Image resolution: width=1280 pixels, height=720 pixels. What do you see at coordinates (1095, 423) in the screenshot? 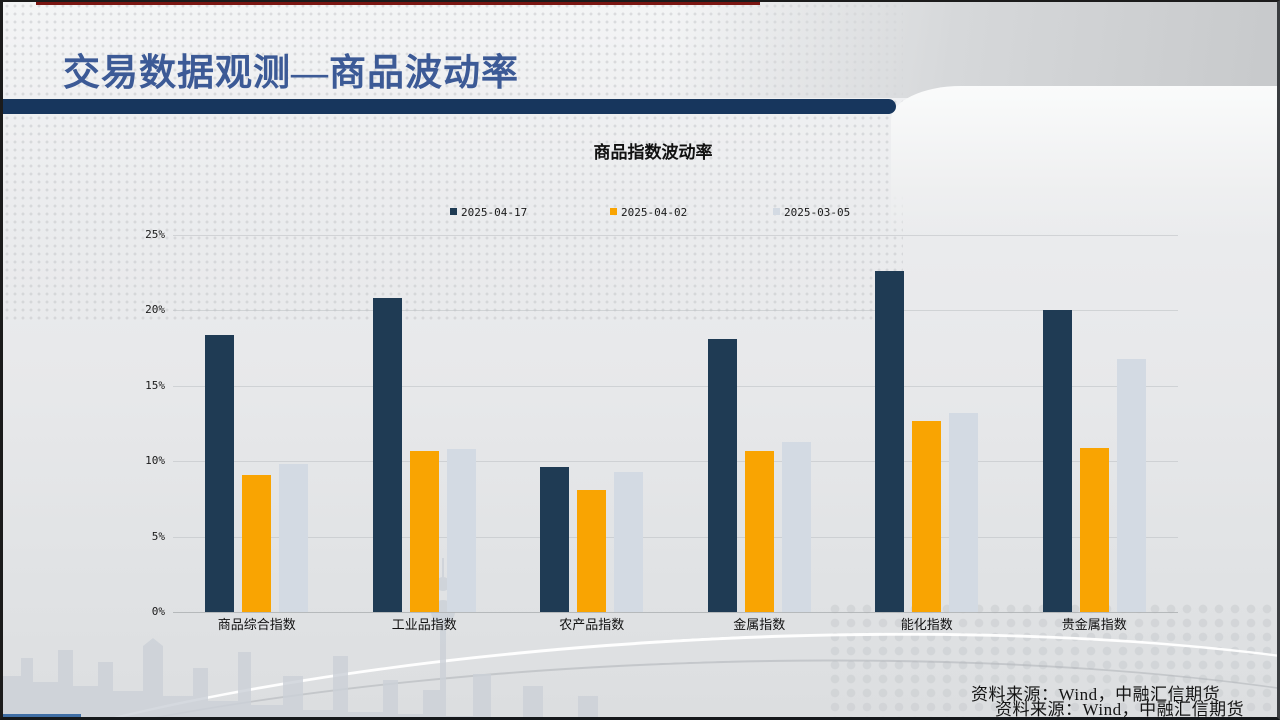
I see `bar-group-贵金属指数` at bounding box center [1095, 423].